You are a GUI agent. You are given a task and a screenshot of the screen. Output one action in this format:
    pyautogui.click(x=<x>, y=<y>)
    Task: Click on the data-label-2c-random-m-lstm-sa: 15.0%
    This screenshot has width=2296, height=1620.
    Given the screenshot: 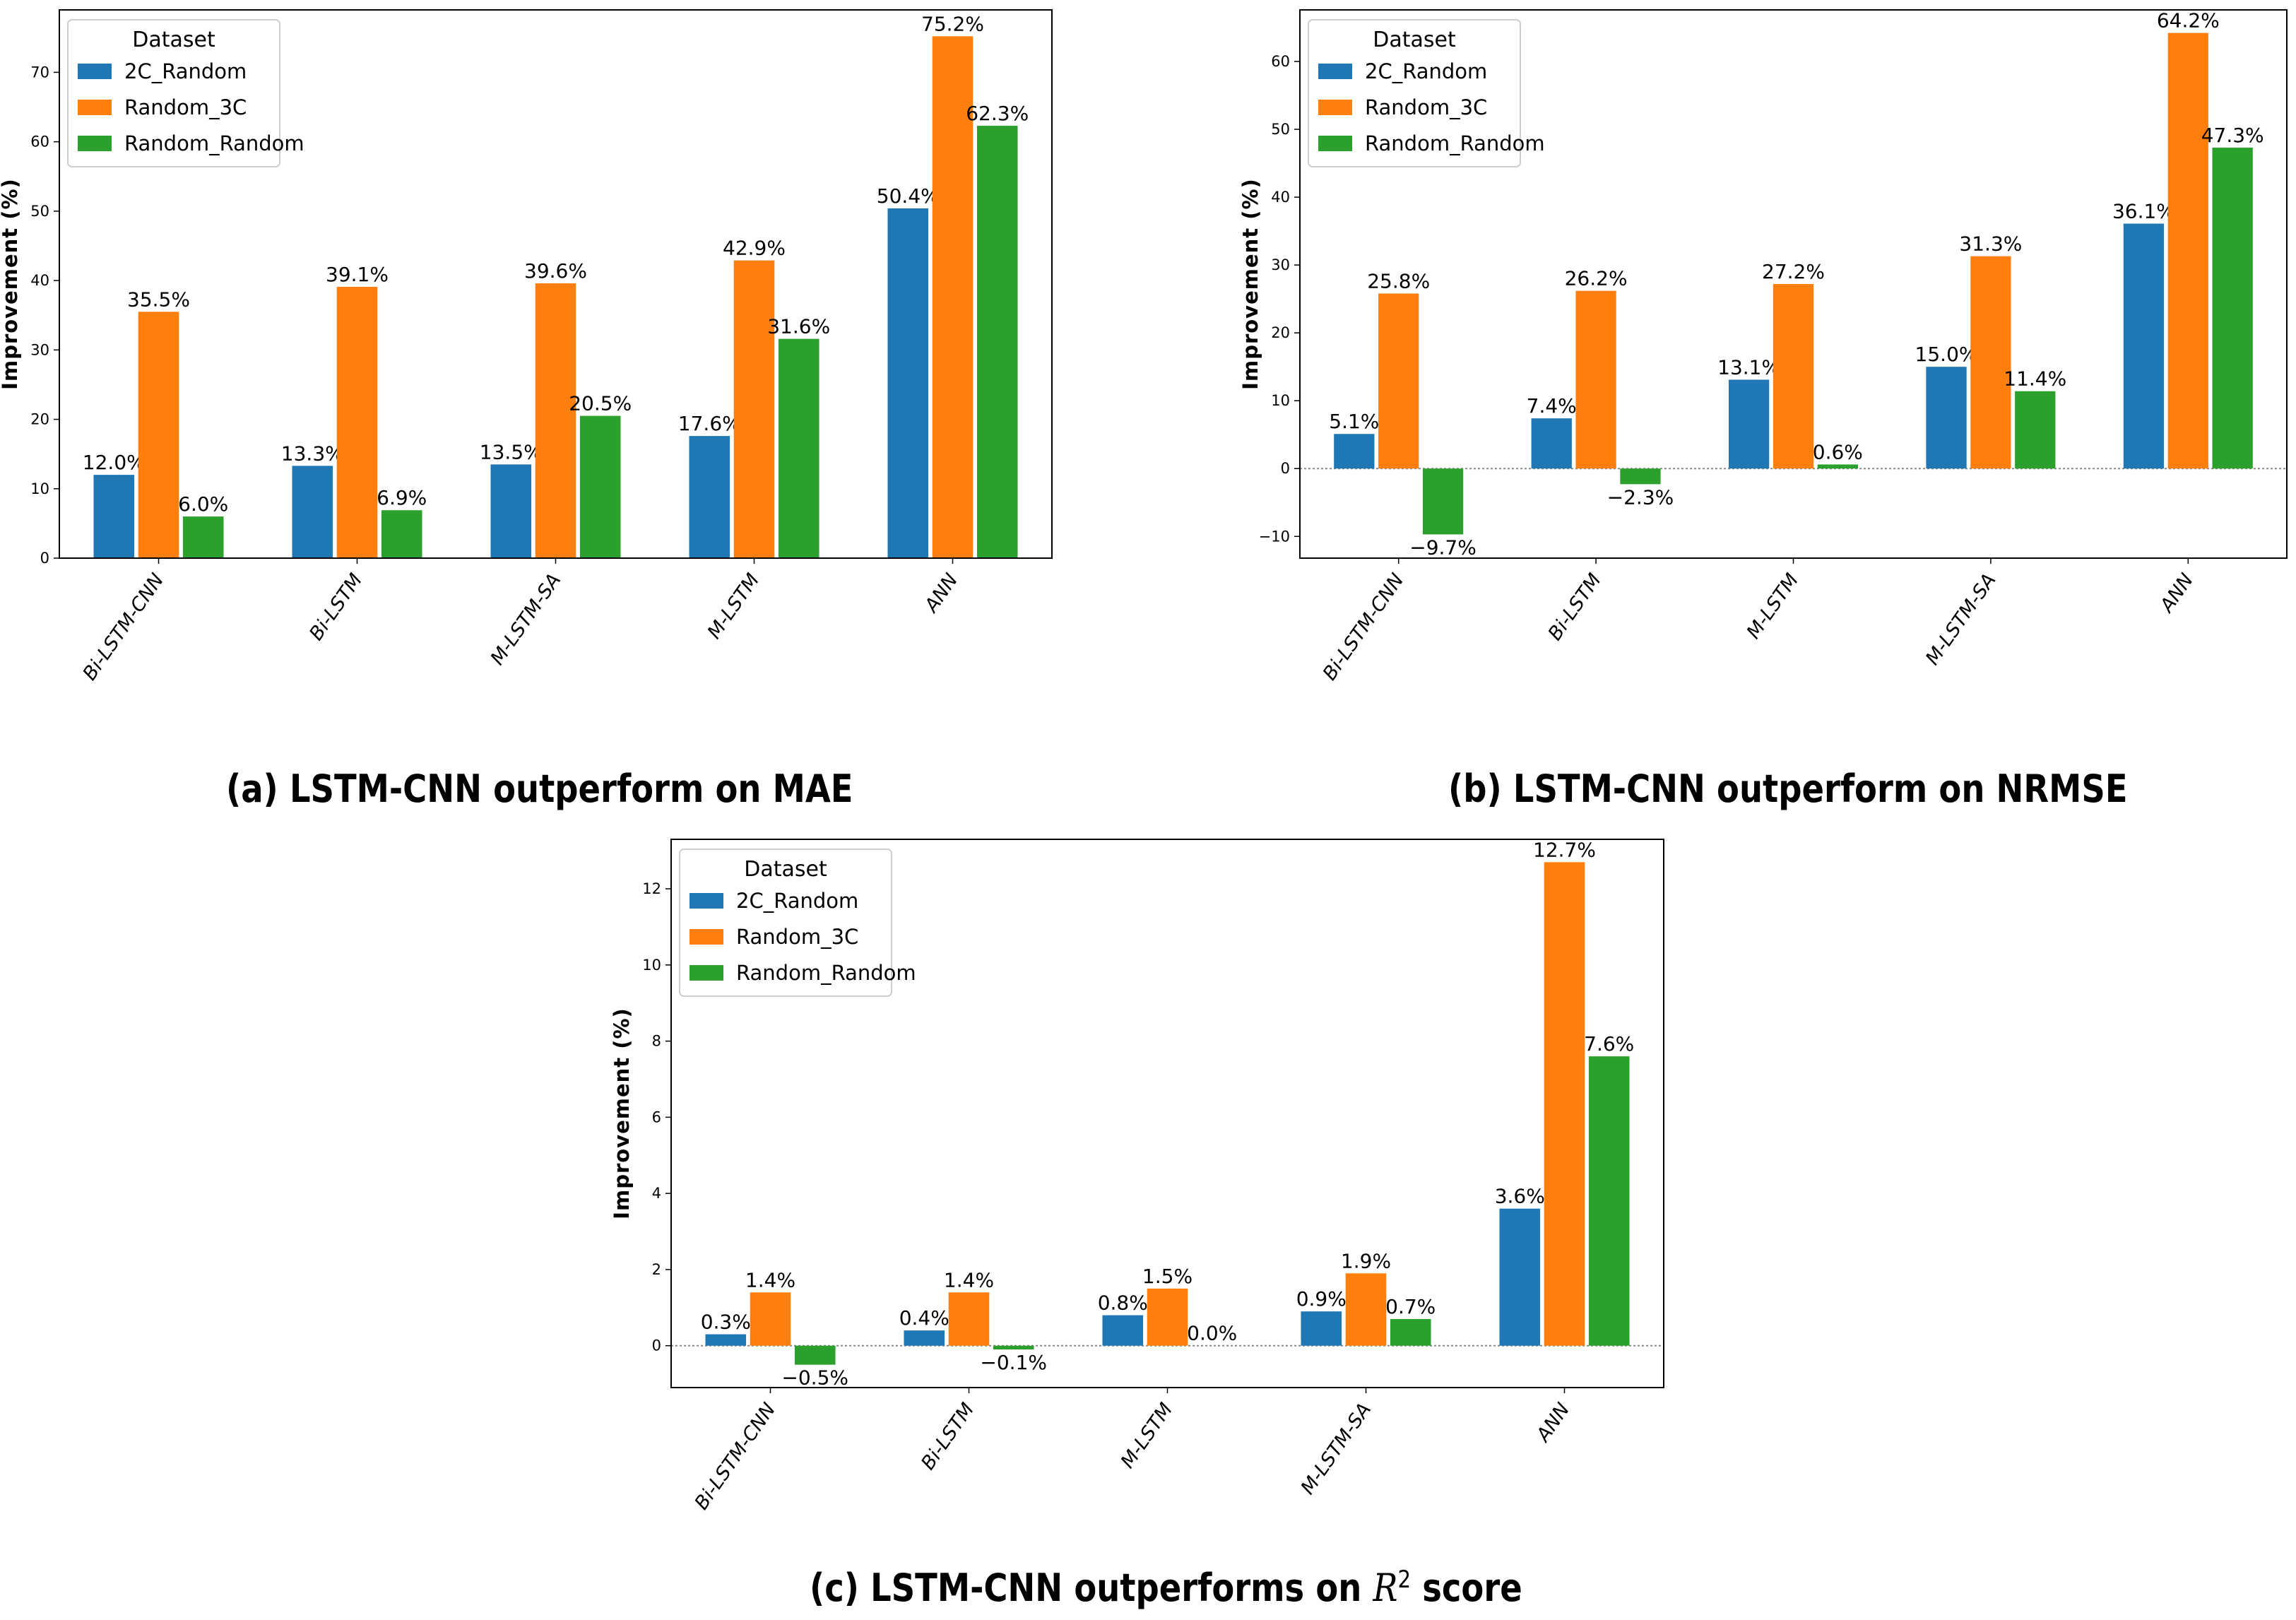 What is the action you would take?
    pyautogui.click(x=1947, y=354)
    